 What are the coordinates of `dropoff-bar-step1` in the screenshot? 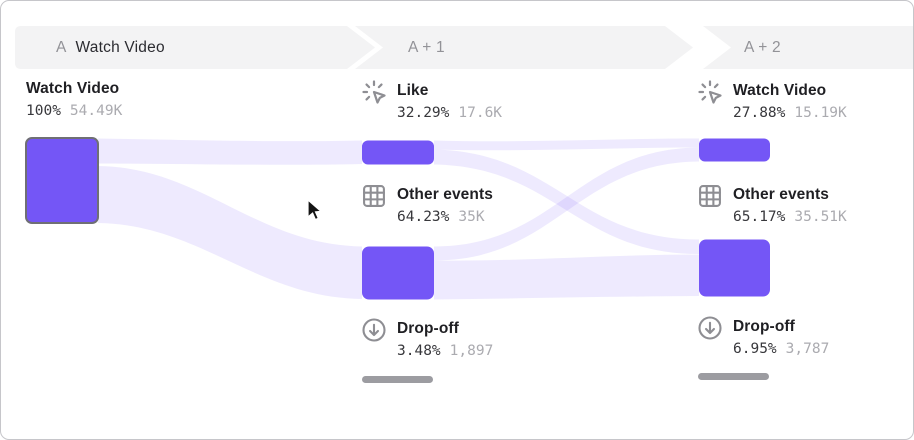 It's located at (397, 379).